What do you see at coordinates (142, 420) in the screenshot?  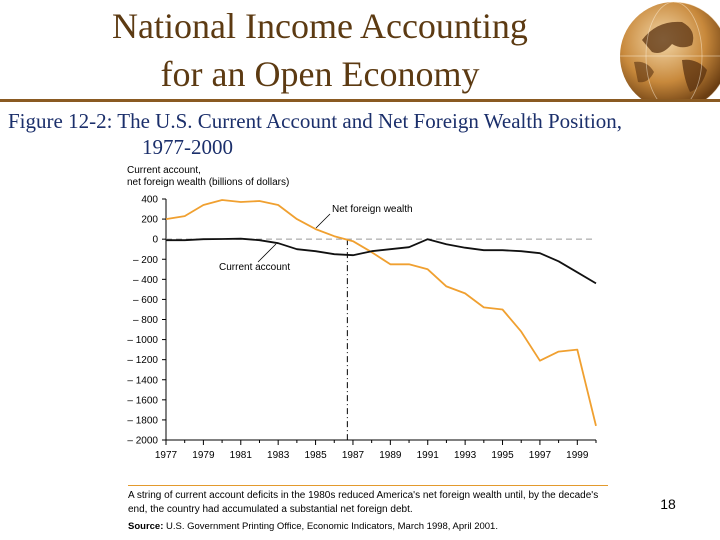 I see `y-tick-label: – 1800` at bounding box center [142, 420].